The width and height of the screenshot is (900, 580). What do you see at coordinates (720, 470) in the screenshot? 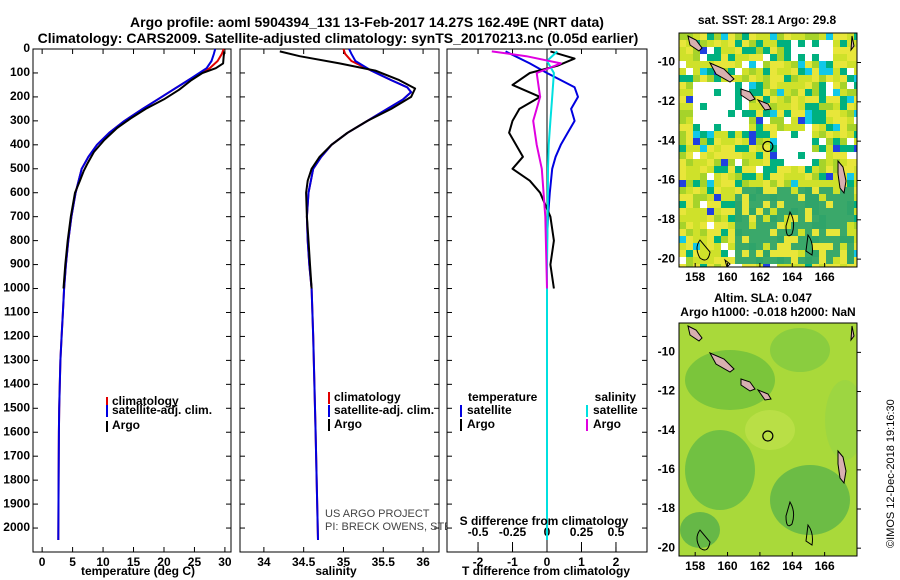
I see `sla-anomaly-blob` at bounding box center [720, 470].